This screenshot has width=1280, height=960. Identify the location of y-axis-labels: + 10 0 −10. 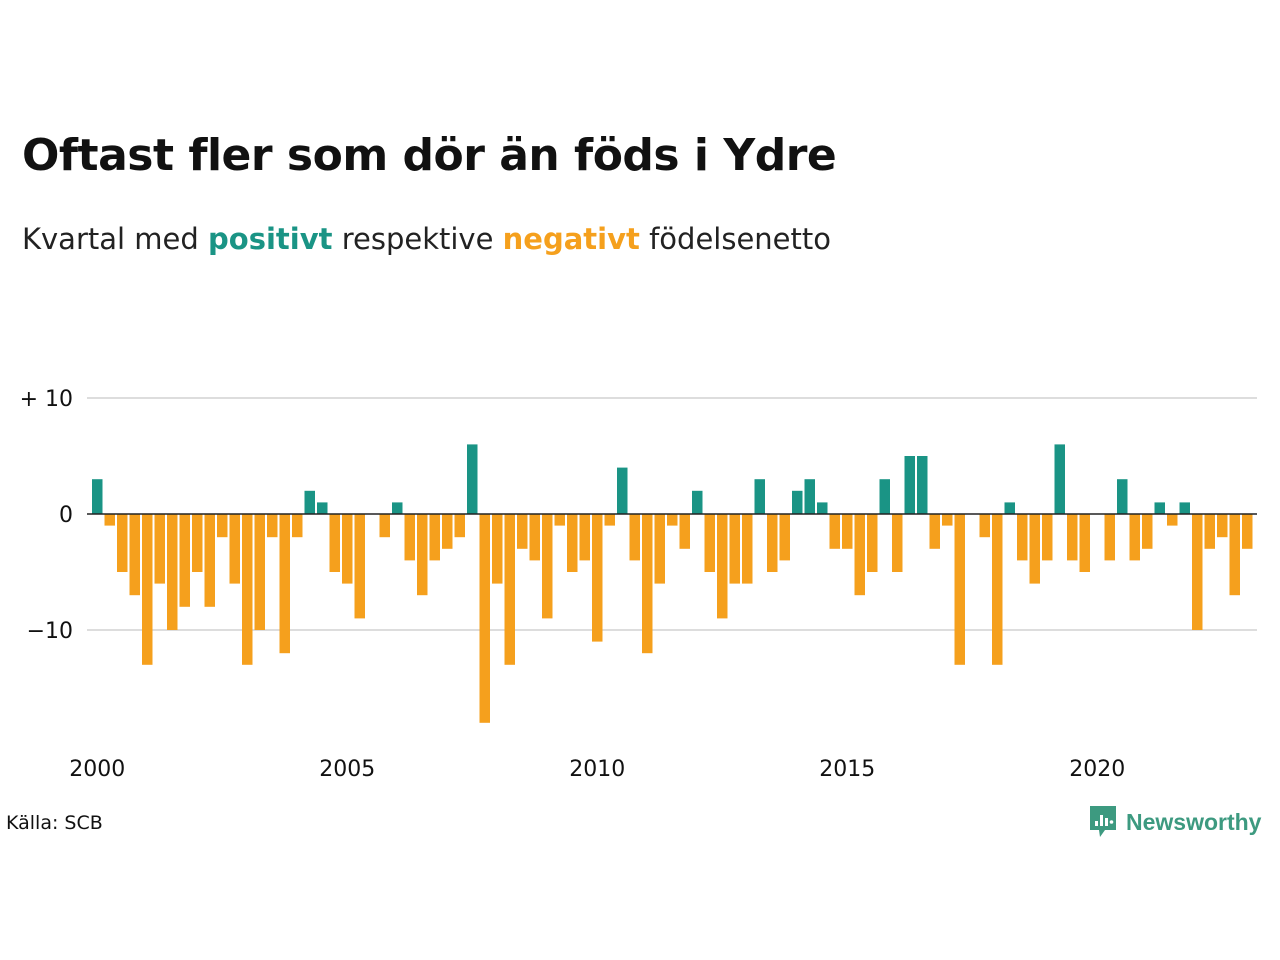
(46, 515).